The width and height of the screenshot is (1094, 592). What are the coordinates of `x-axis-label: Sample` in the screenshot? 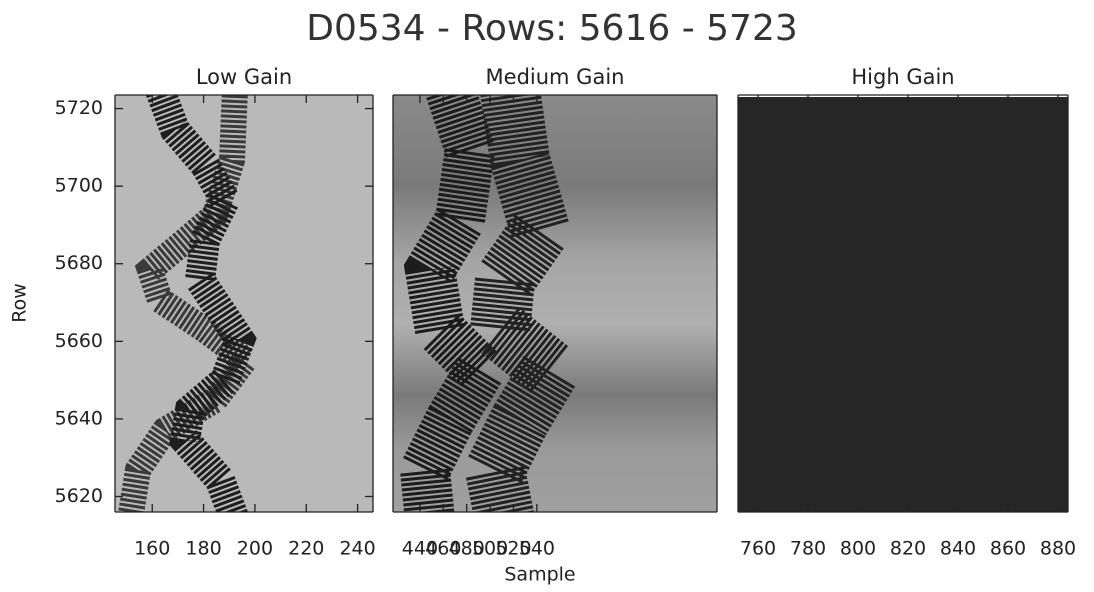 It's located at (539, 575).